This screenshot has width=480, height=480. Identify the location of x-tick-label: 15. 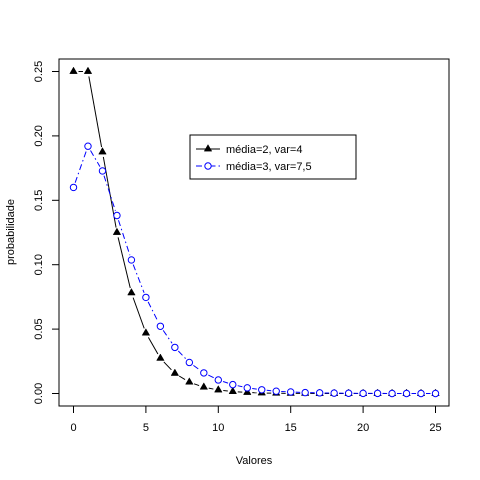
(291, 428).